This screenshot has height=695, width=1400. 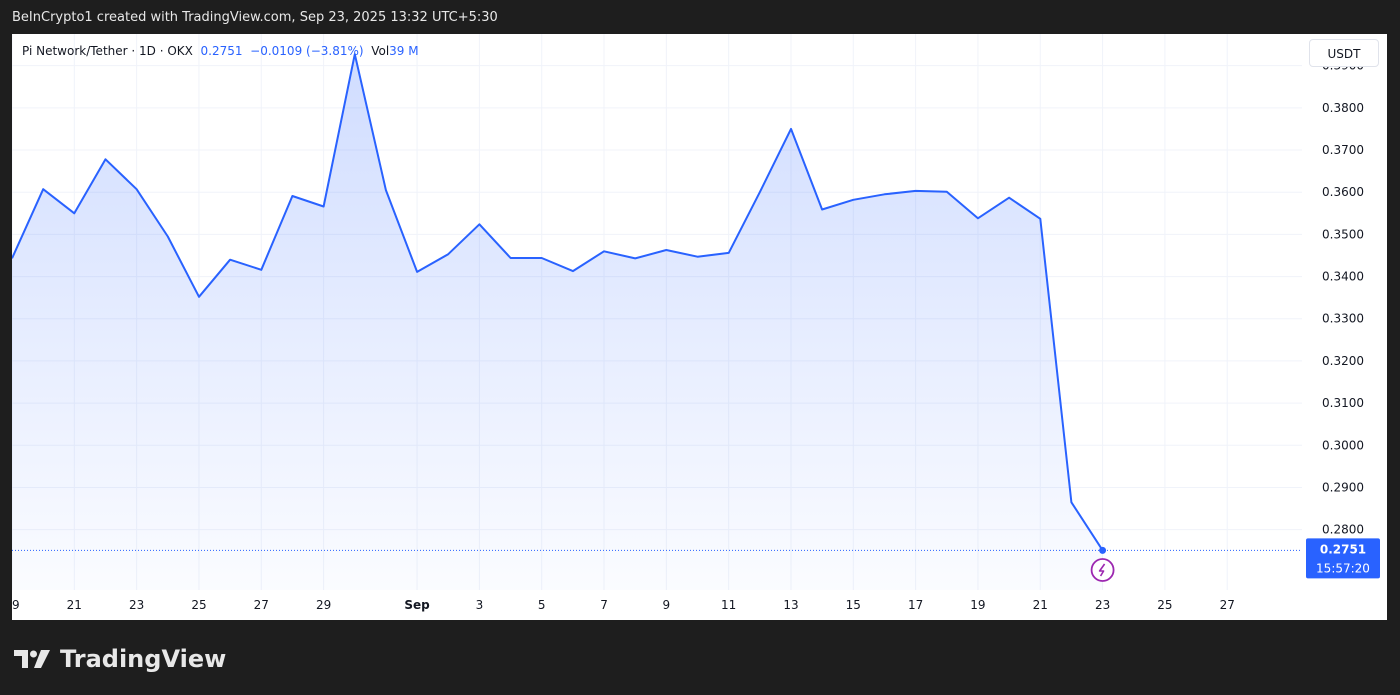 I want to click on x-tick-label: 13, so click(x=790, y=605).